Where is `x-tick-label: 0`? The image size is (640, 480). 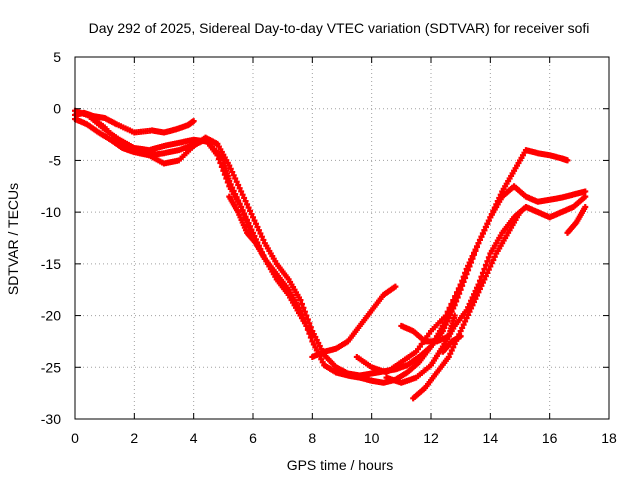
x-tick-label: 0 is located at coordinates (75, 438).